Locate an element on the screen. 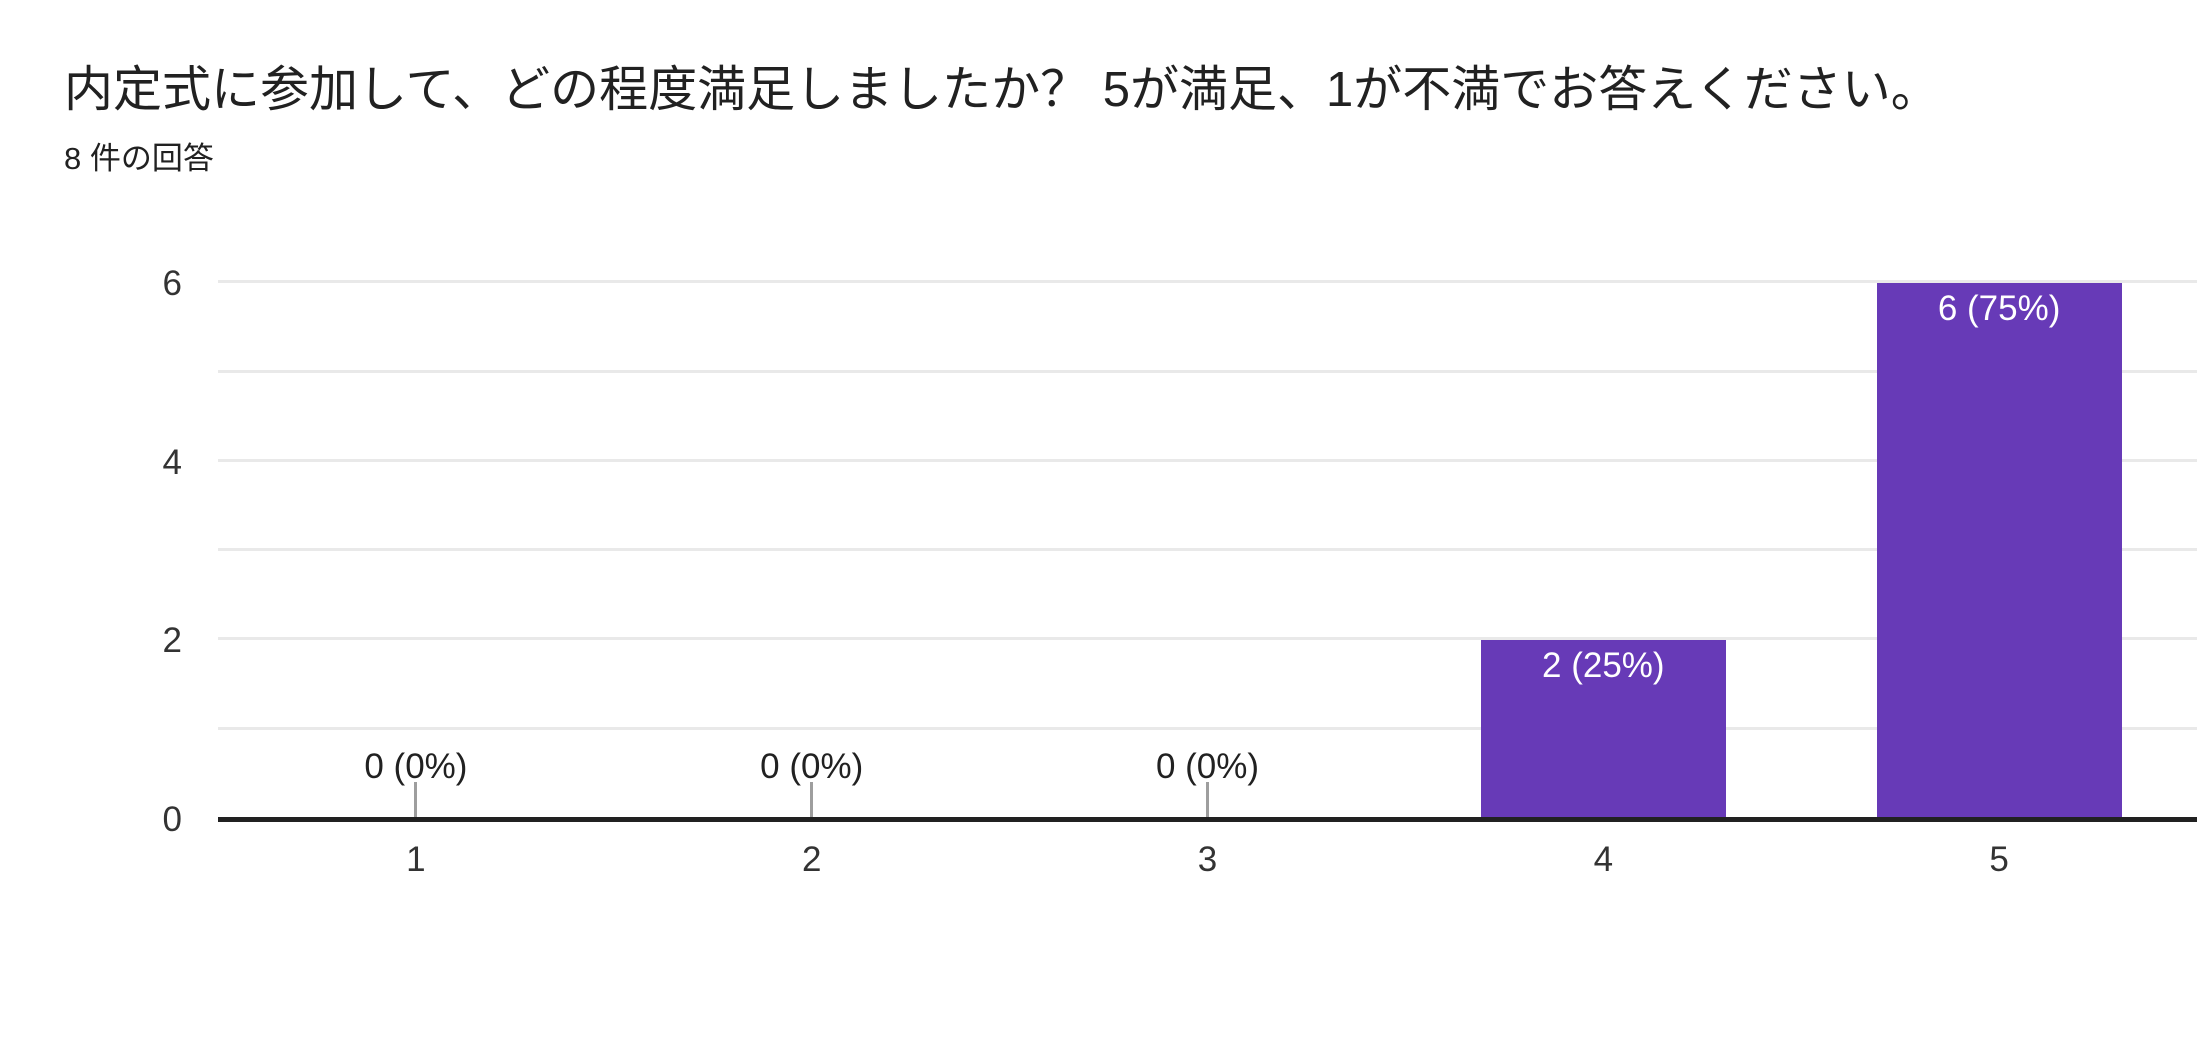 The height and width of the screenshot is (1044, 2199). question-title: 内定式に参加して、どの程度満足しましたか？ 5が満足、1が不満でお答えください。 is located at coordinates (1002, 90).